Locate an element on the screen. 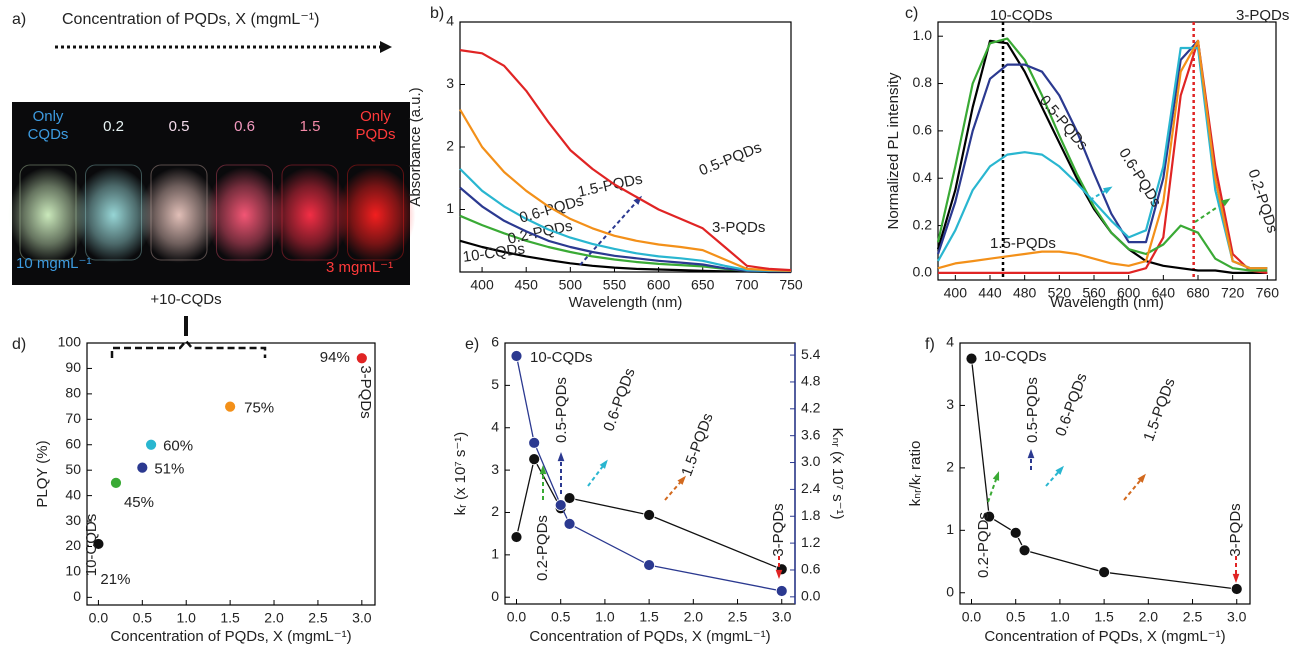 This screenshot has width=1307, height=657. vial is located at coordinates (375, 212).